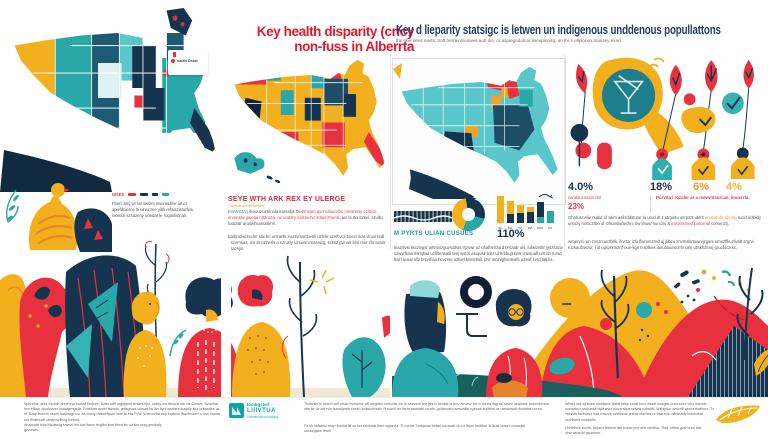  What do you see at coordinates (238, 211) in the screenshot?
I see `mid-left-para1-teal: EWWGLVj` at bounding box center [238, 211].